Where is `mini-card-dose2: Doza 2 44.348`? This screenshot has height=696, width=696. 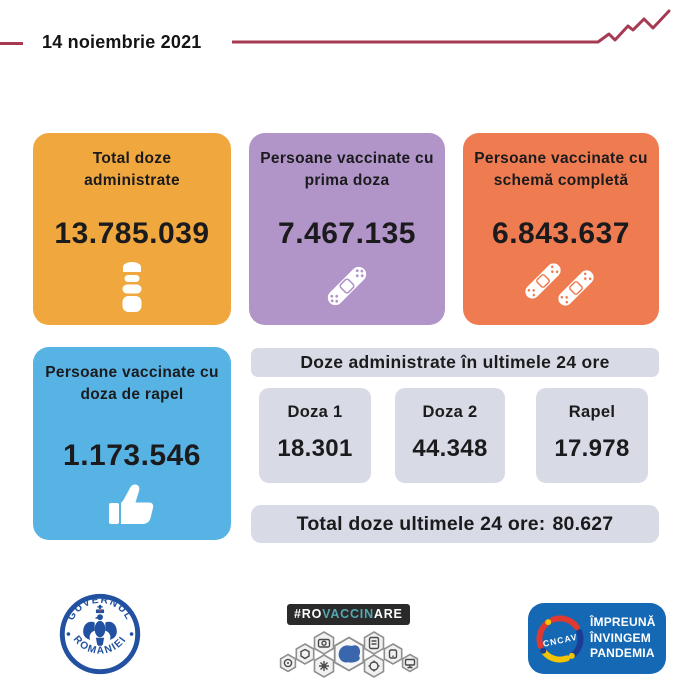 mini-card-dose2: Doza 2 44.348 is located at coordinates (450, 435).